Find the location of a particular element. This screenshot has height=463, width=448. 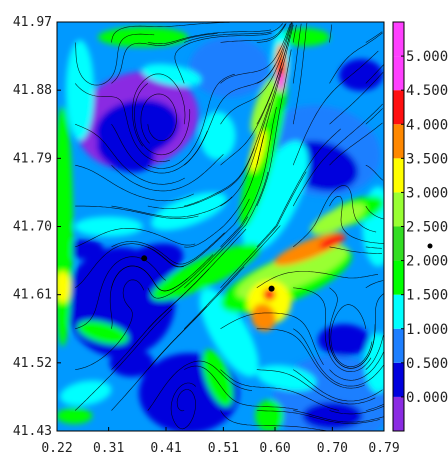

x-axis: 0.22 0.31 0.41 0.51 0.60 0.70 0.79 is located at coordinates (220, 441).